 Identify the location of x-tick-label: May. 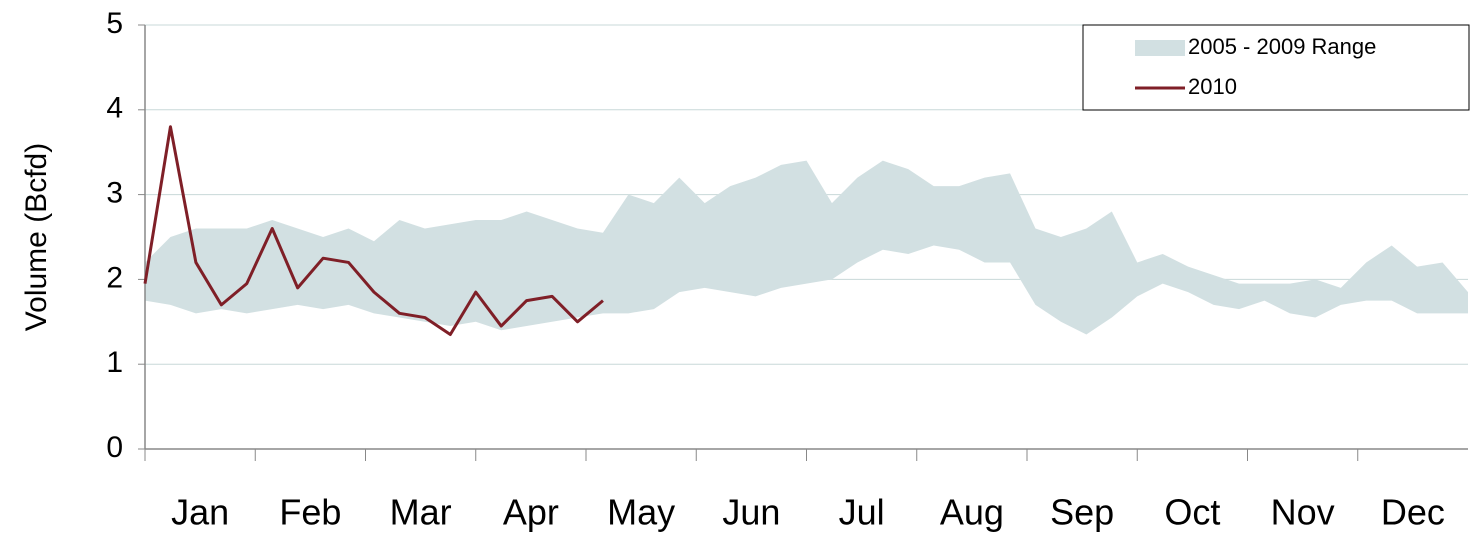
(641, 512).